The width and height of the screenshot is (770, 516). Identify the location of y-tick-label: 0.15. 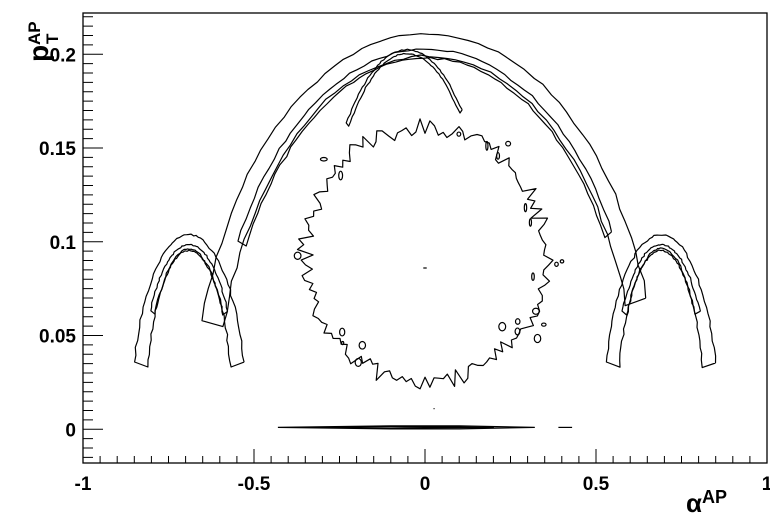
(57, 149).